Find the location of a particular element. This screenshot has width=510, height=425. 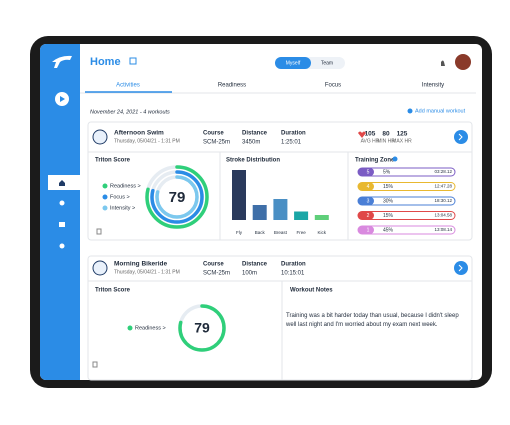

tab: Readiness is located at coordinates (232, 86).